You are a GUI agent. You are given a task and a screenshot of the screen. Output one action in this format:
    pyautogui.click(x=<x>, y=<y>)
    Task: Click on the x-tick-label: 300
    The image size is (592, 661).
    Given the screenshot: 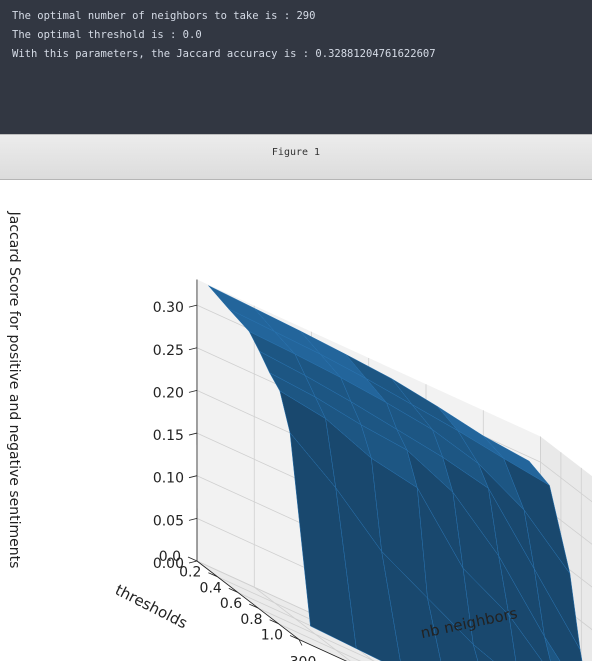 What is the action you would take?
    pyautogui.click(x=303, y=658)
    